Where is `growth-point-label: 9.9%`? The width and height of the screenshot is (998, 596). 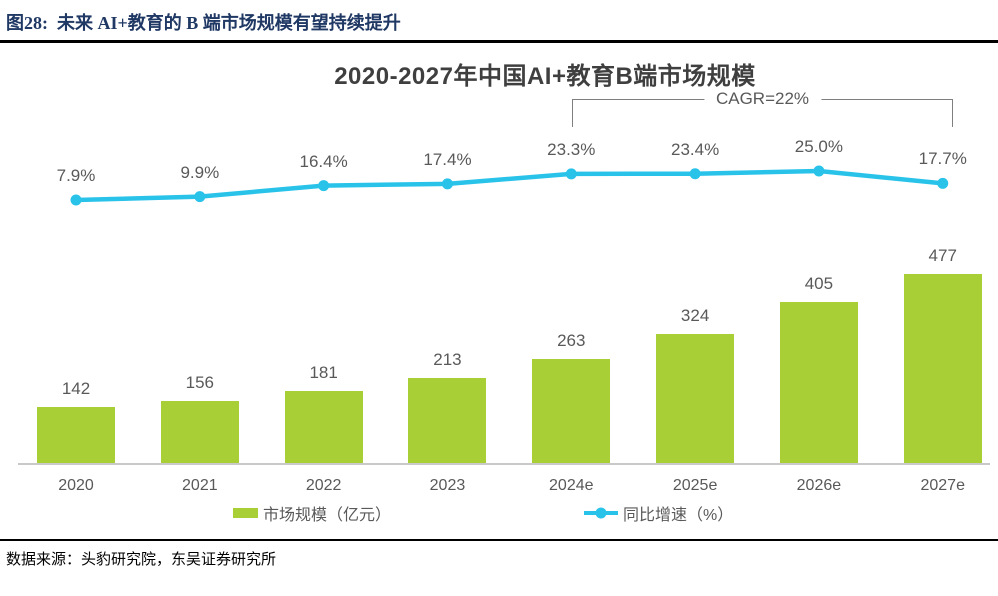 growth-point-label: 9.9% is located at coordinates (200, 172).